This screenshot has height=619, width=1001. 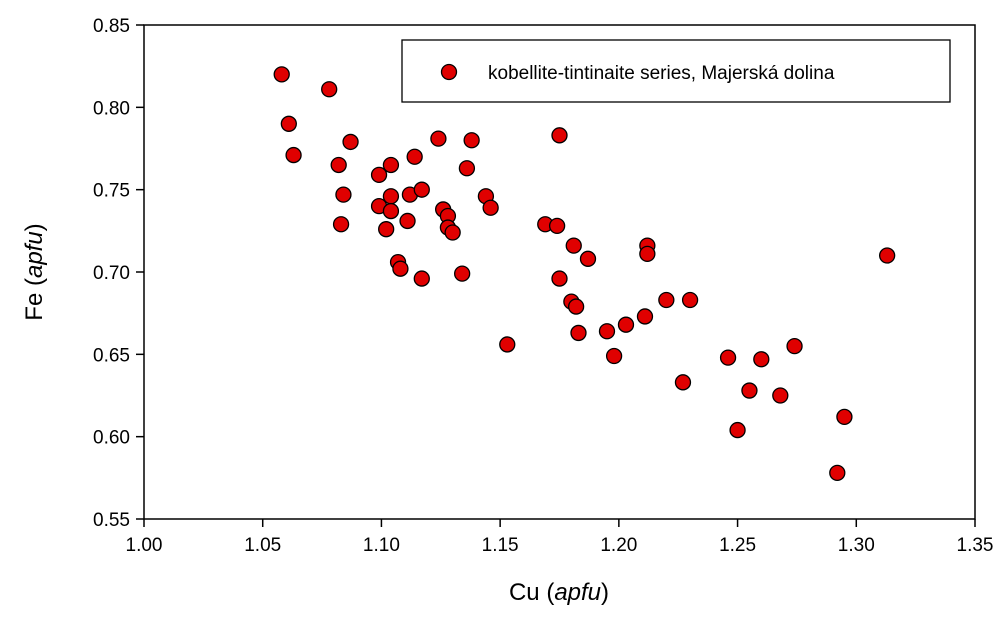 I want to click on y-tick-label: 0.75, so click(x=111, y=191).